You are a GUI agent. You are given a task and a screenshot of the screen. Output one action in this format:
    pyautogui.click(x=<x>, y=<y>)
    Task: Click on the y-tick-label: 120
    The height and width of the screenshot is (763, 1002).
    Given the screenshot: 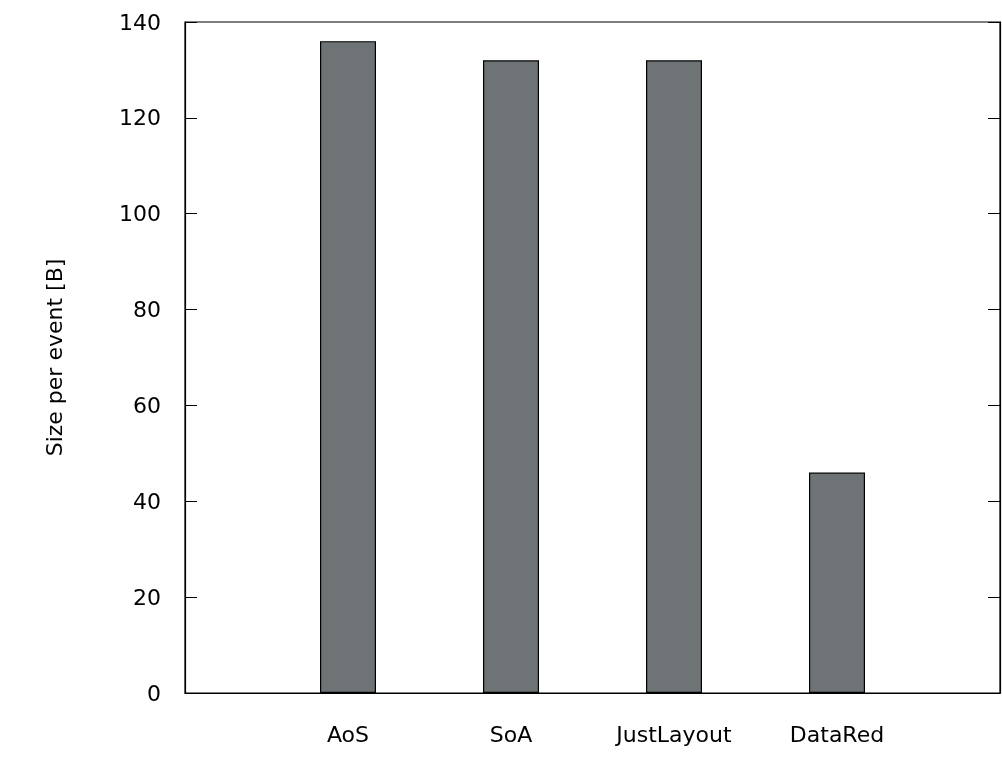 What is the action you would take?
    pyautogui.click(x=140, y=118)
    